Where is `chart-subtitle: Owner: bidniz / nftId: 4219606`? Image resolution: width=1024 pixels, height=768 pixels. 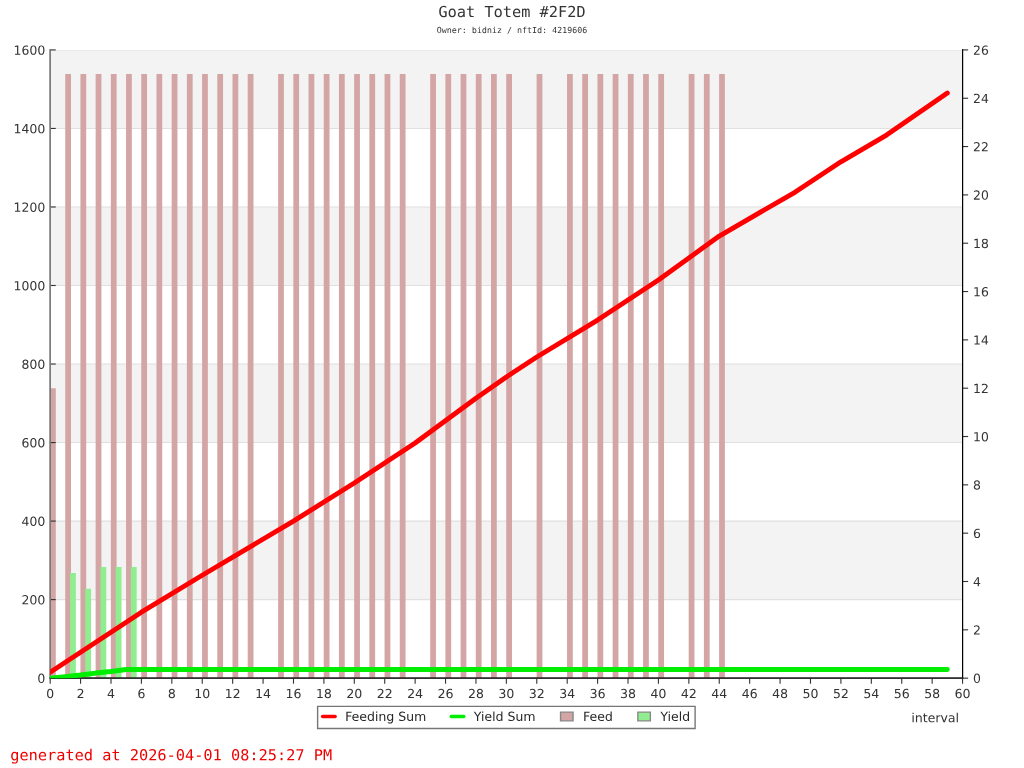
chart-subtitle: Owner: bidniz / nftId: 4219606 is located at coordinates (512, 30).